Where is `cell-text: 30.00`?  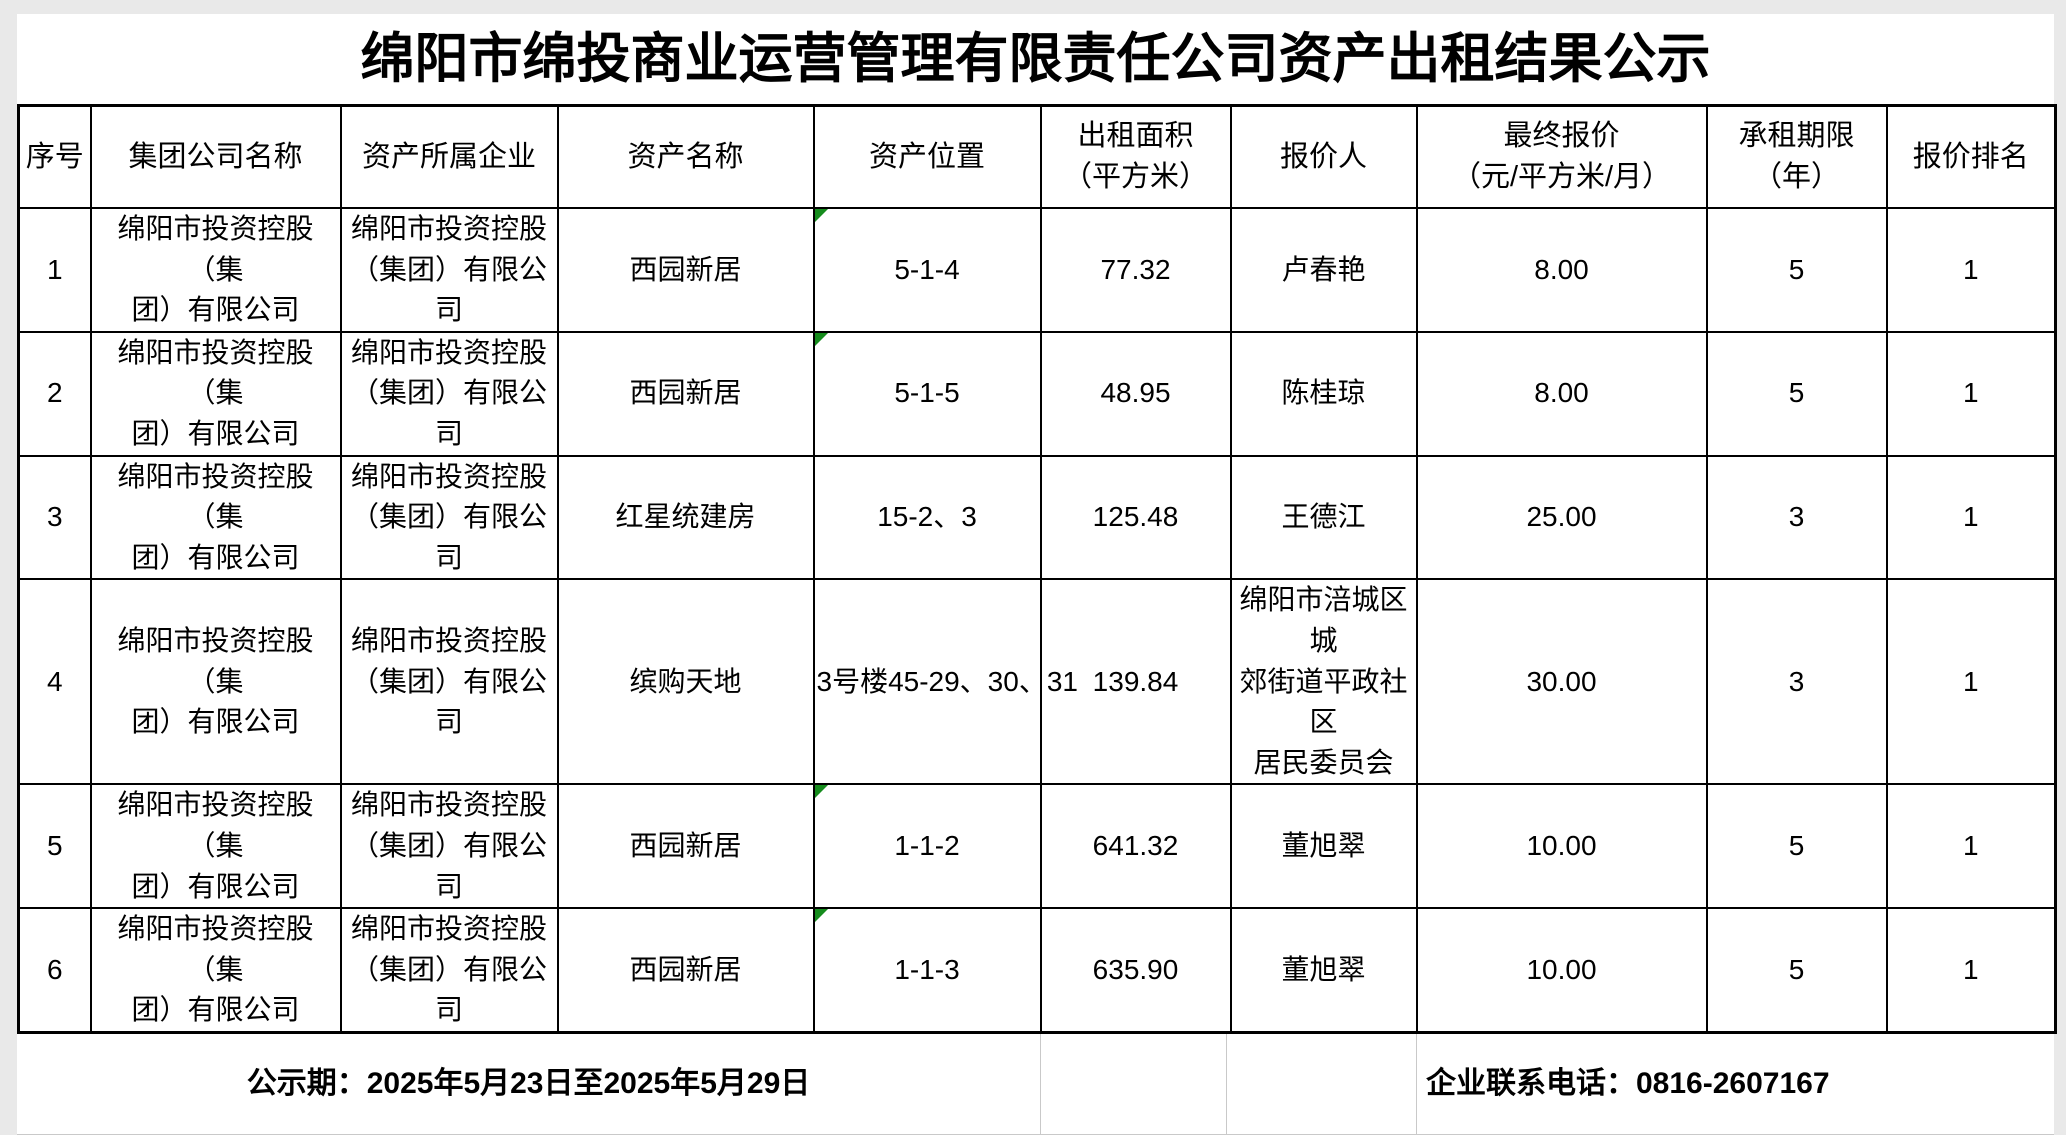
cell-text: 30.00 is located at coordinates (1561, 681).